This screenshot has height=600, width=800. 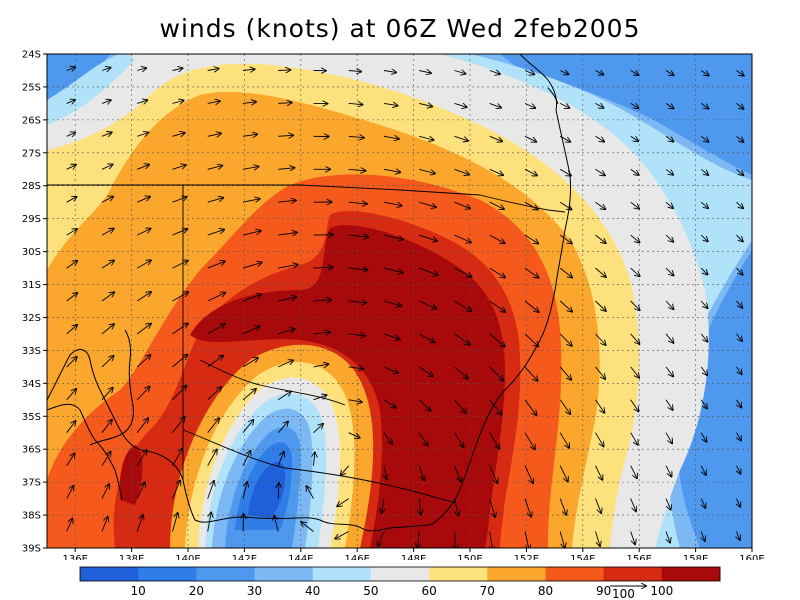 I want to click on lon-tick-label: 144E, so click(x=300, y=557).